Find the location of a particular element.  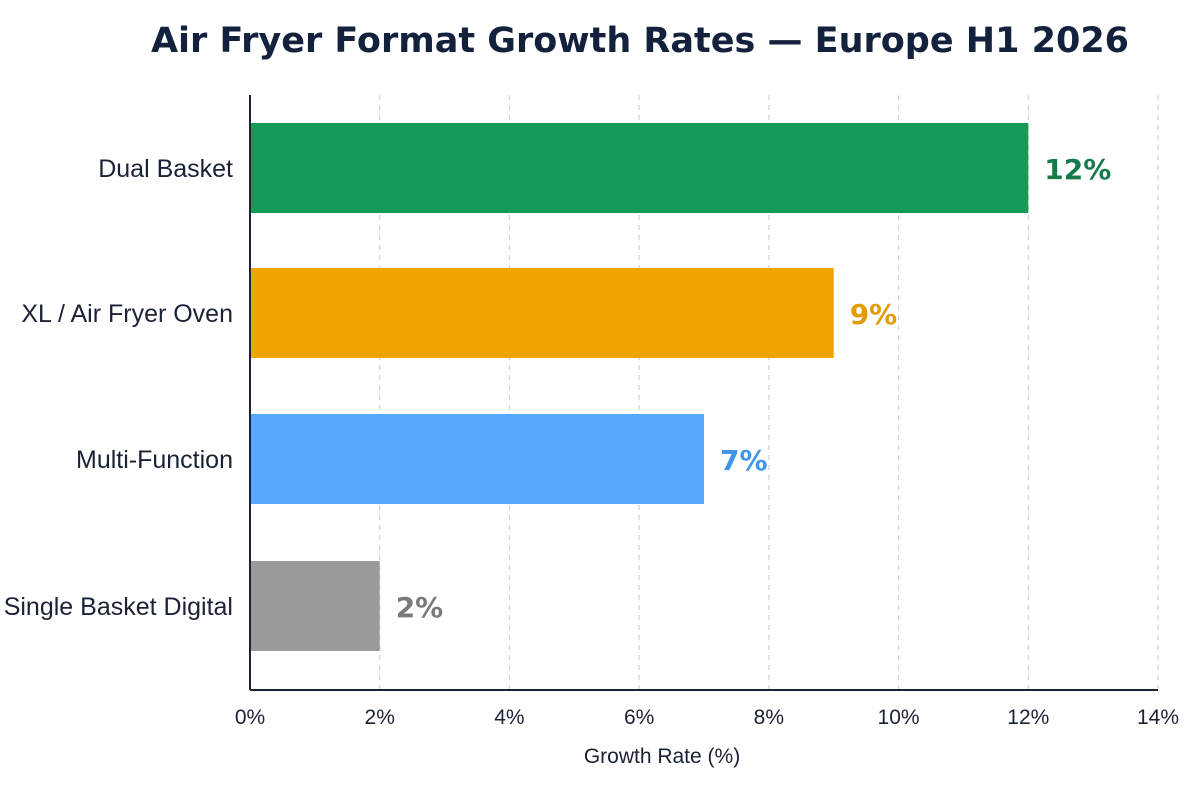

category-label: XL / Air Fryer Oven is located at coordinates (127, 314).